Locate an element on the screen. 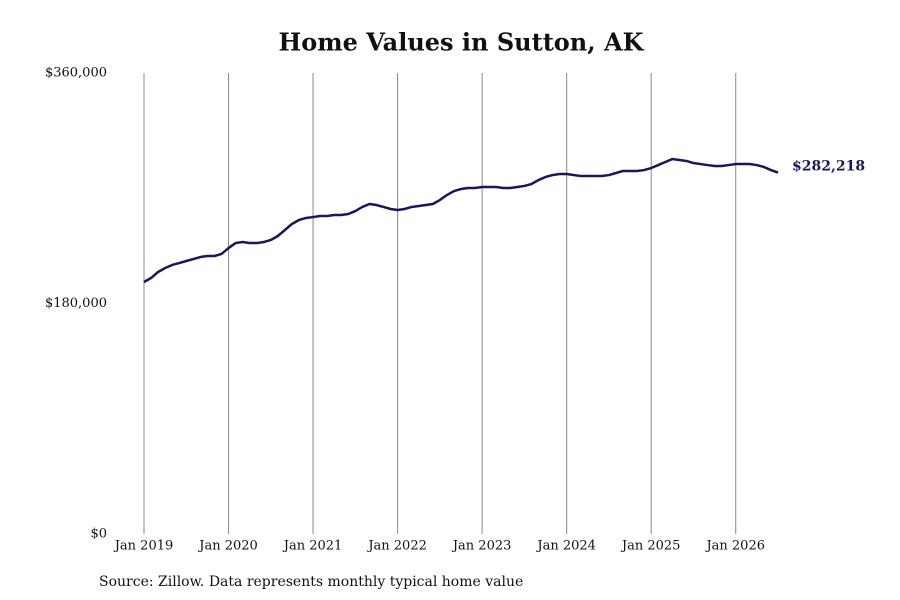 The width and height of the screenshot is (900, 600). x-tick-label: Jan 2023 is located at coordinates (481, 546).